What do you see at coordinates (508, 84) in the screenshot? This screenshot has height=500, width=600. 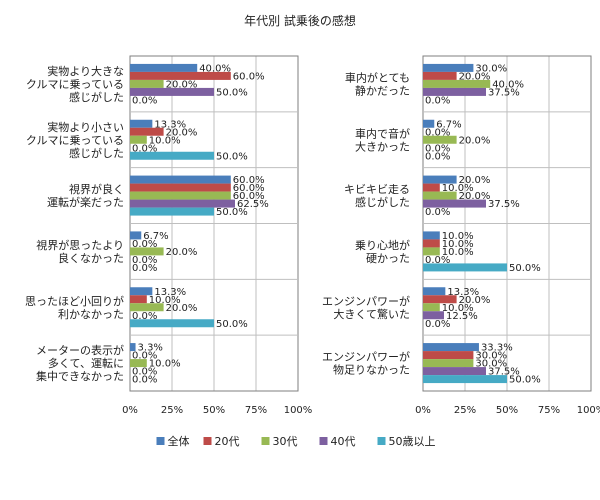 I see `data-label: 40.0%` at bounding box center [508, 84].